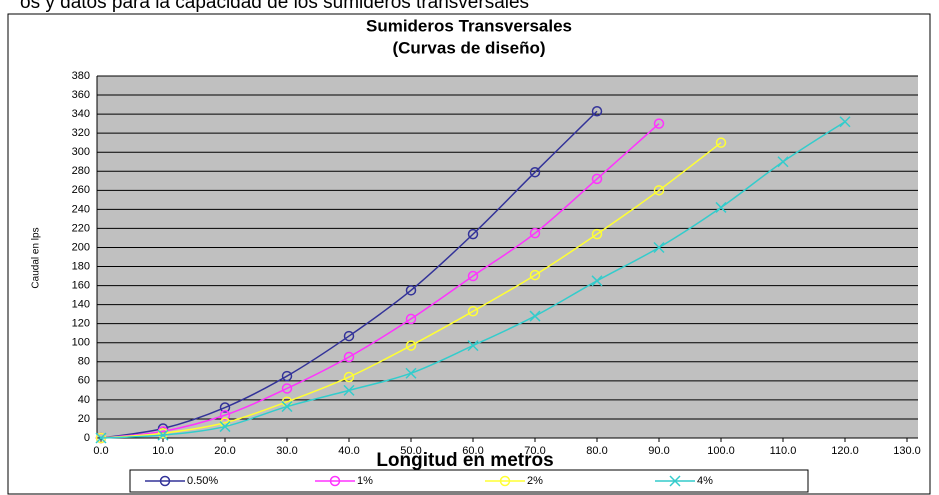  I want to click on chart-subtitle: (Curvas de diseño), so click(468, 47).